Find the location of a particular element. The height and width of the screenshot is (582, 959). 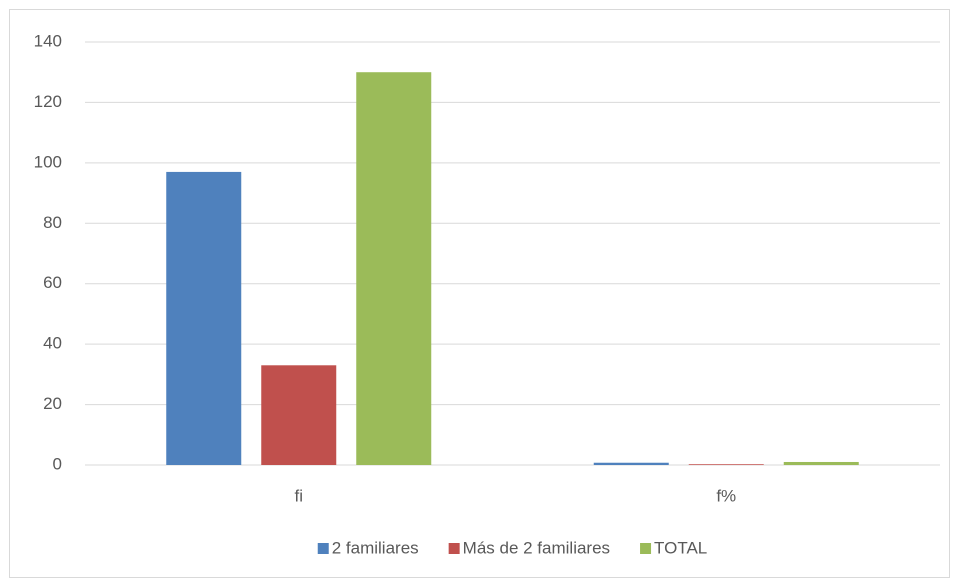

y-tick-label: 120 is located at coordinates (48, 101).